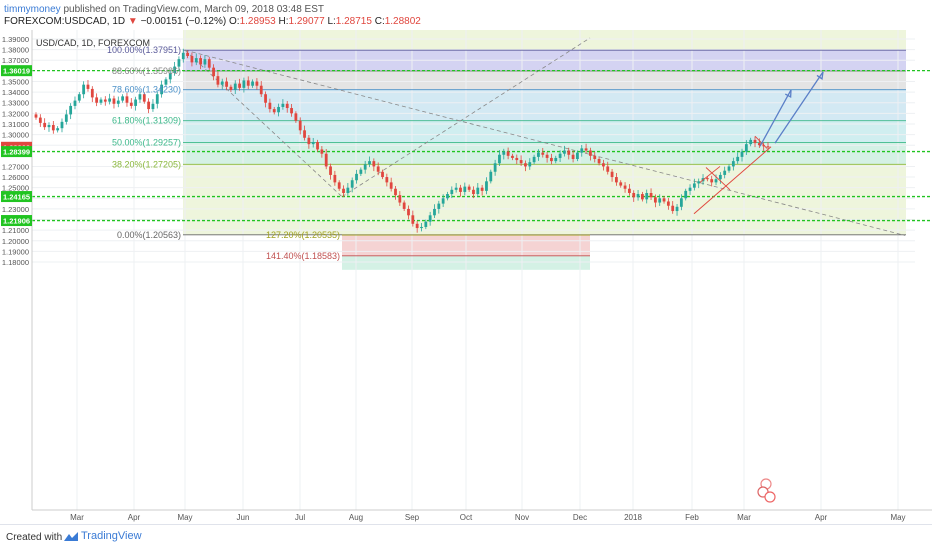 The height and width of the screenshot is (551, 932). Describe the element at coordinates (15, 177) in the screenshot. I see `price-tick-label: 1.26000` at that location.